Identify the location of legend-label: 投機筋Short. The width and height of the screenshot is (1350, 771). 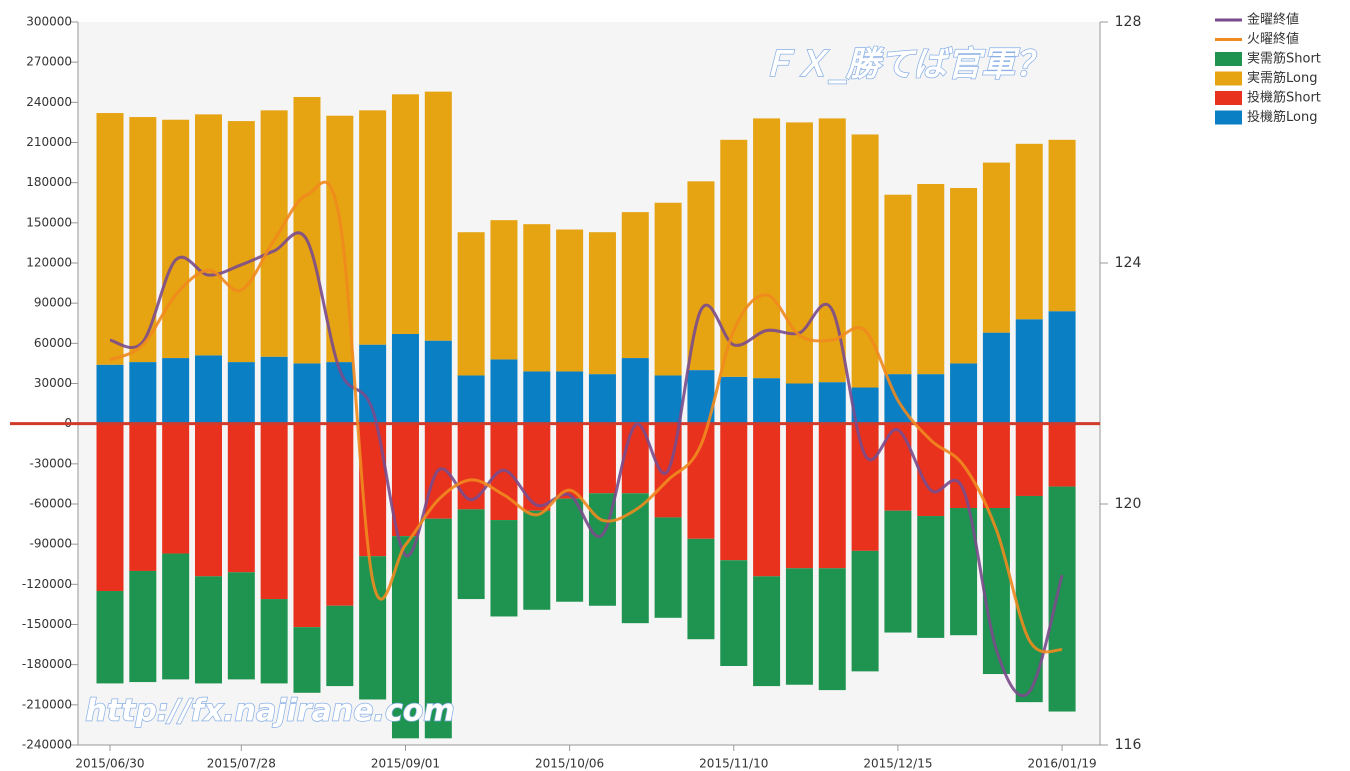
(1284, 98).